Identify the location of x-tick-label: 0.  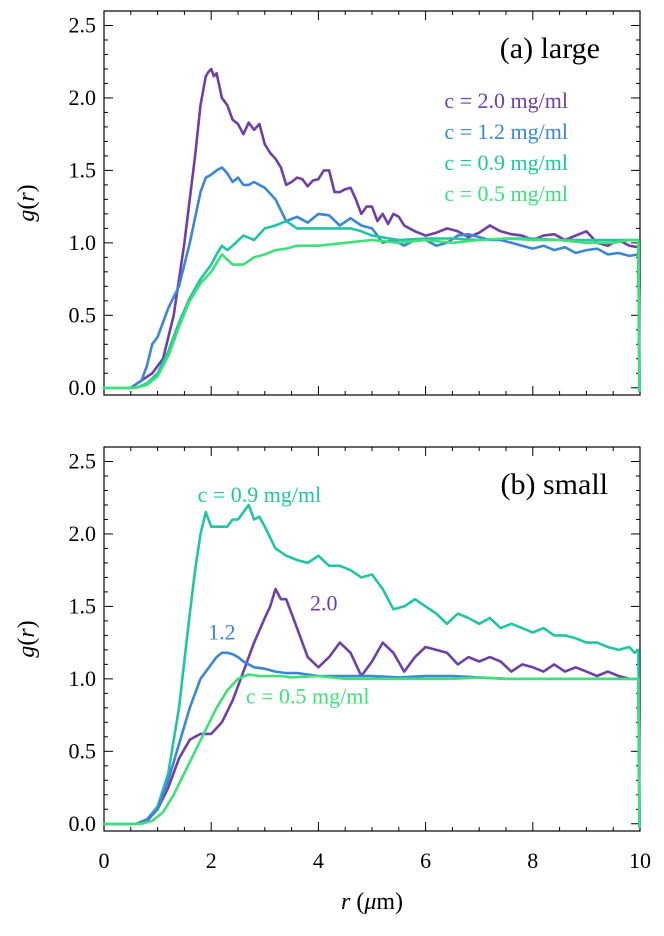
(104, 860).